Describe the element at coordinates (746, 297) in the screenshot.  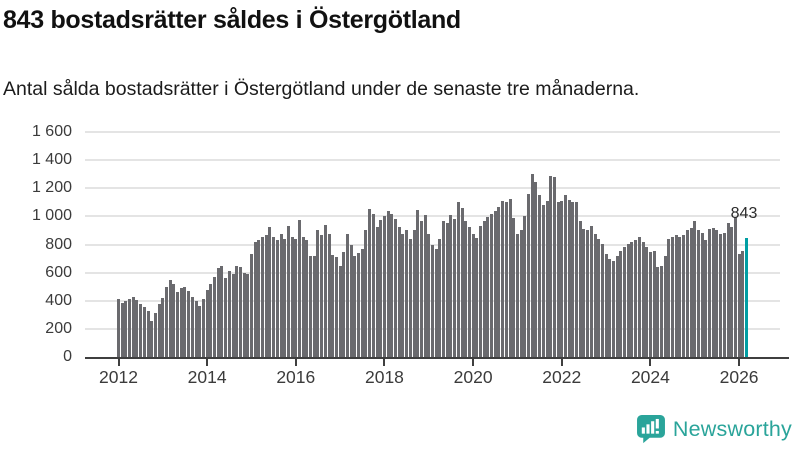
I see `highlighted-bar` at that location.